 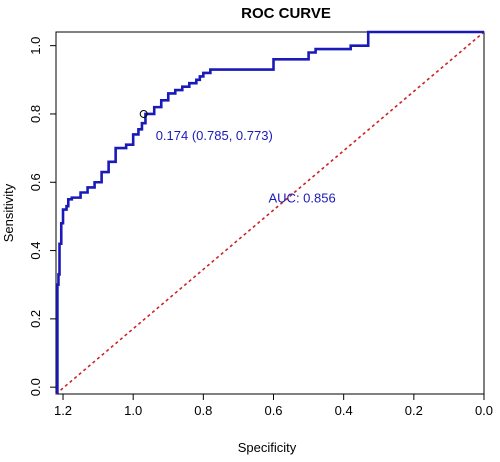 What do you see at coordinates (35, 319) in the screenshot?
I see `y-tick-label: 0.2` at bounding box center [35, 319].